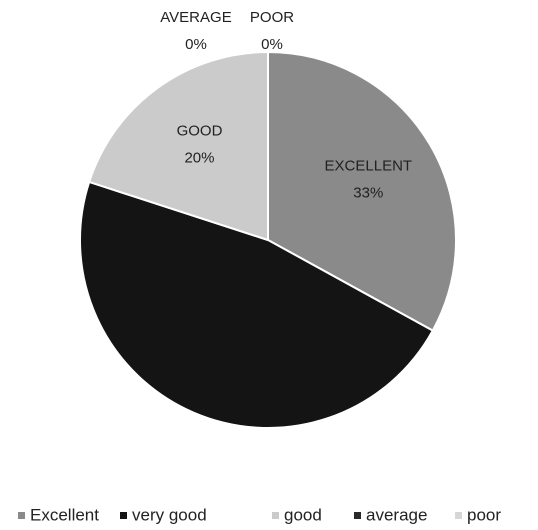 The width and height of the screenshot is (538, 530). I want to click on data-label-name: GOOD, so click(200, 131).